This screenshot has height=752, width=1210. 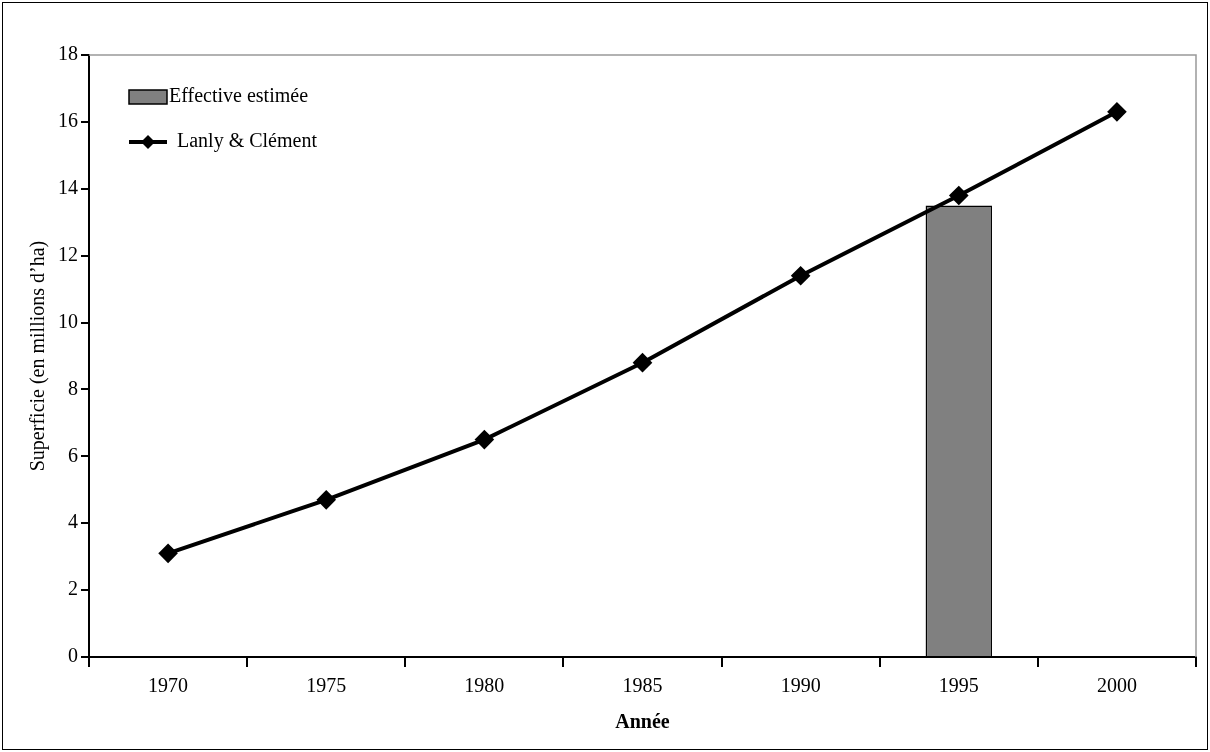 What do you see at coordinates (73, 655) in the screenshot?
I see `y-tick-label: 0` at bounding box center [73, 655].